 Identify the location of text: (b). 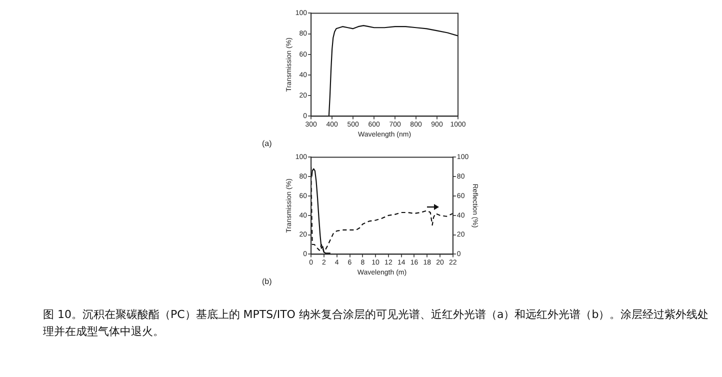
(267, 281).